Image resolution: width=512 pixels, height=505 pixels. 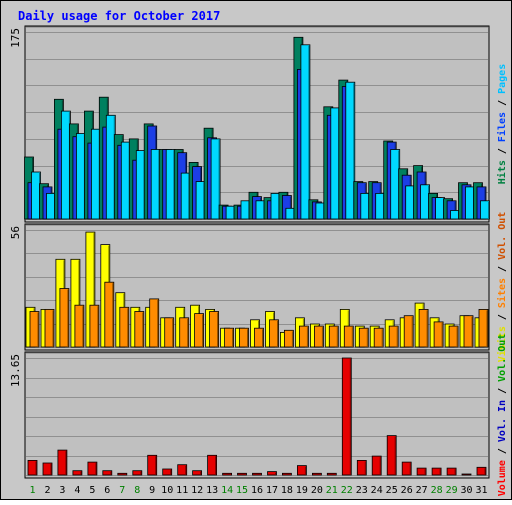 I want to click on day-label: 4, so click(x=77, y=490).